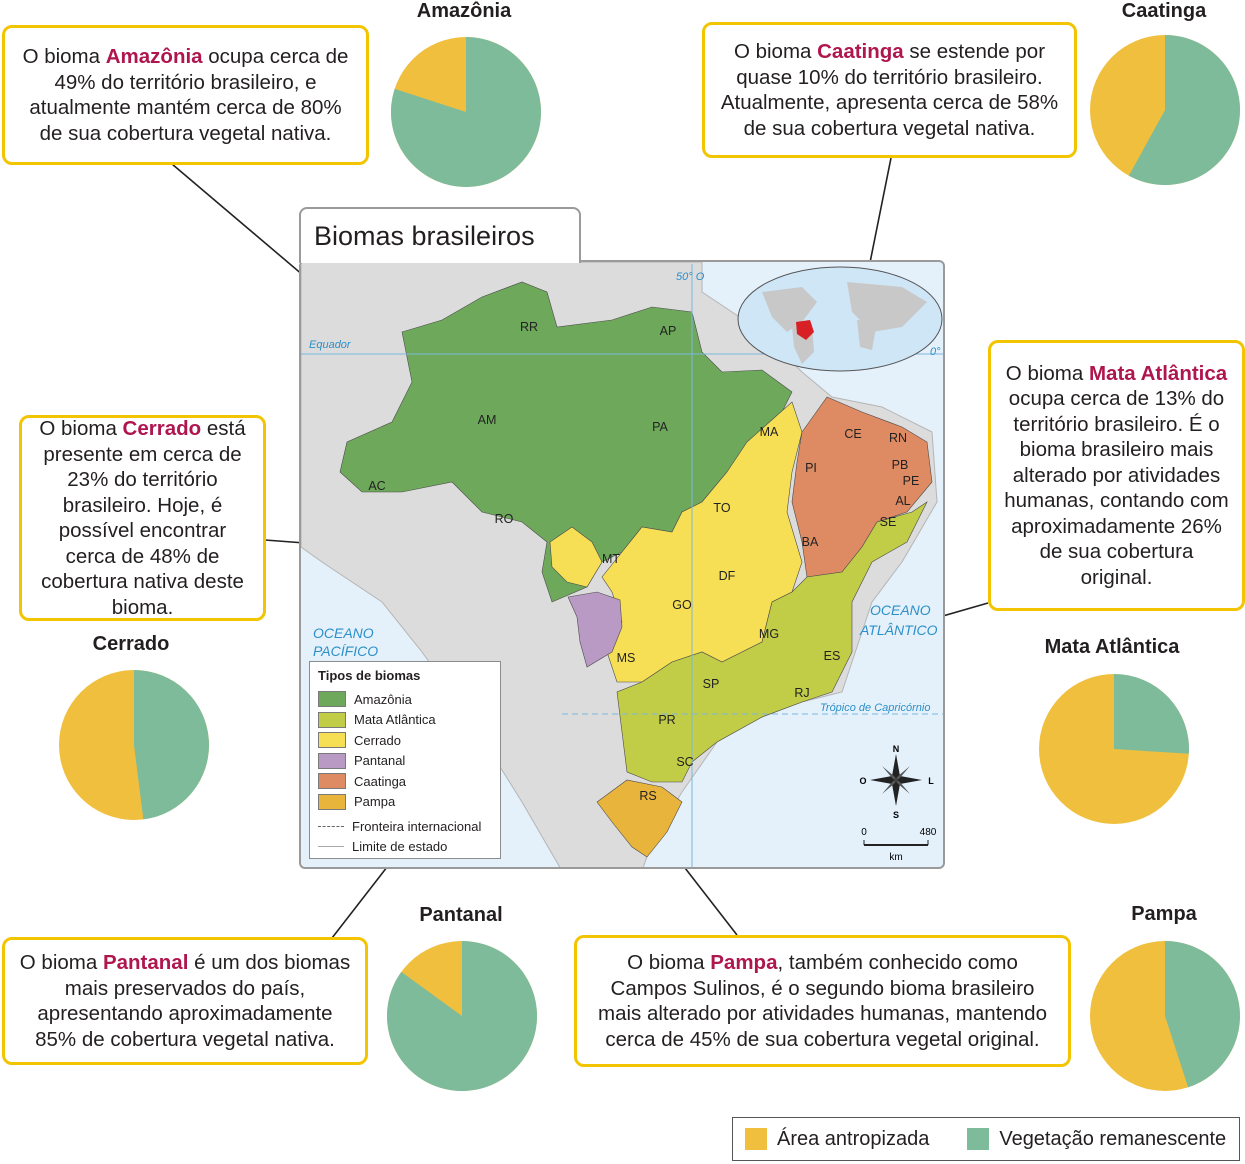  I want to click on legend-item-caatinga: Caatinga, so click(405, 781).